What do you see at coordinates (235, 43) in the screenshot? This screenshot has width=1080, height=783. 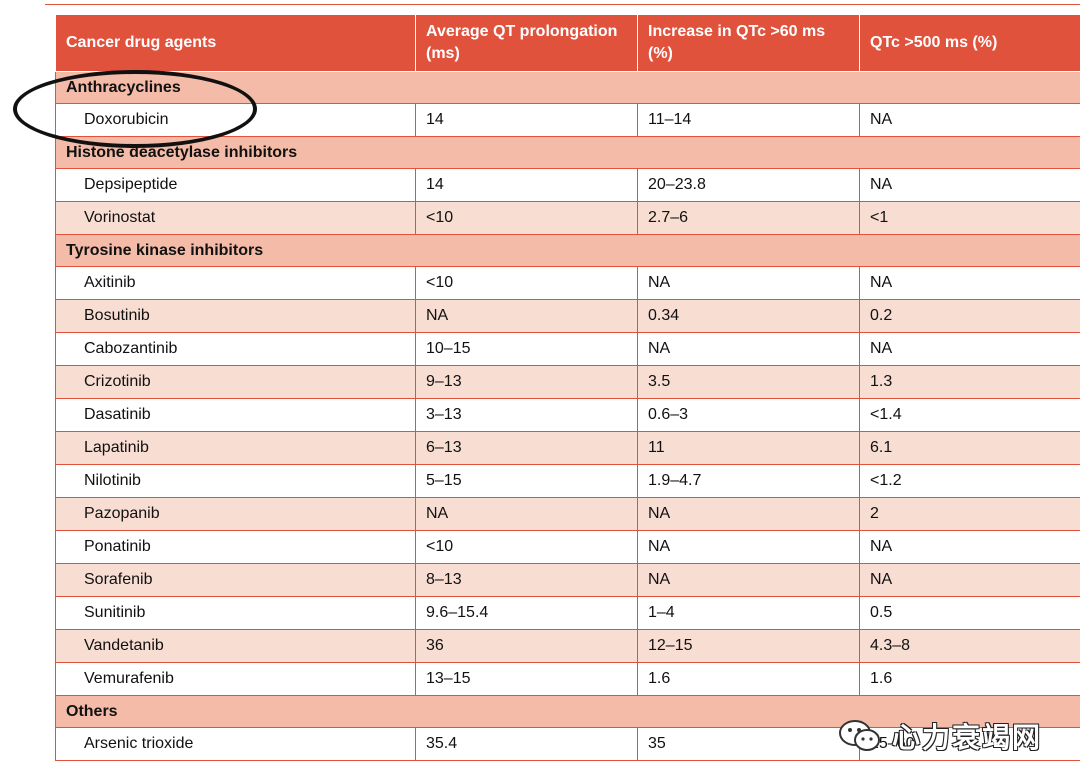 I see `header-drug-agents: Cancer drug agents` at bounding box center [235, 43].